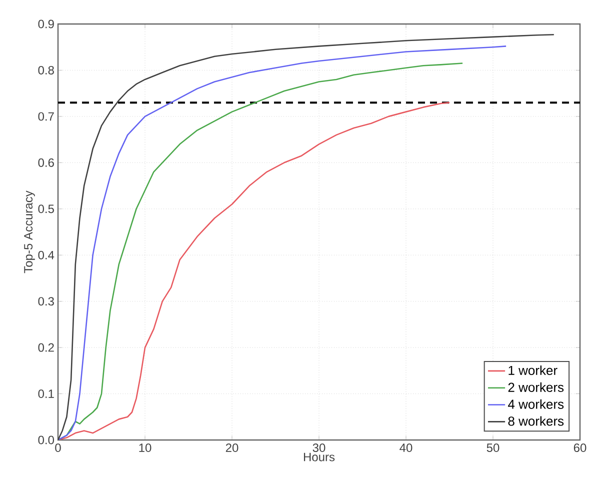 This screenshot has height=478, width=597. What do you see at coordinates (46, 24) in the screenshot?
I see `y-tick-label: 0.9` at bounding box center [46, 24].